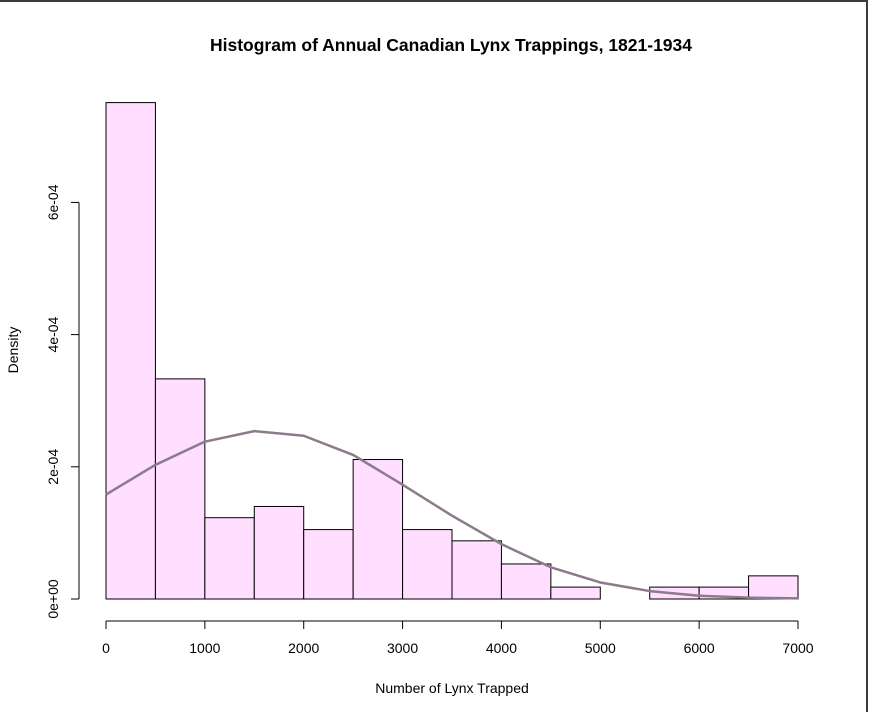 The image size is (870, 714). Describe the element at coordinates (699, 648) in the screenshot. I see `x-tick-label-6: 6000` at that location.